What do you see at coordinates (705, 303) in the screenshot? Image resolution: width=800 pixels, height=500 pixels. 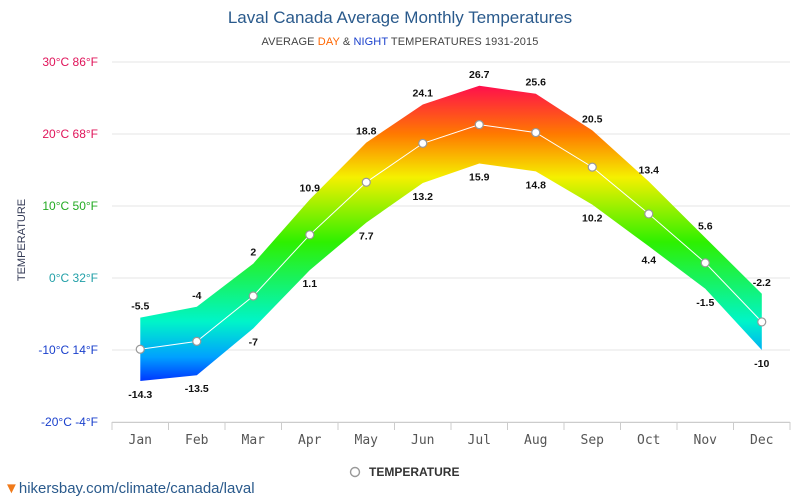 I see `night-value-label: -1.5` at bounding box center [705, 303].